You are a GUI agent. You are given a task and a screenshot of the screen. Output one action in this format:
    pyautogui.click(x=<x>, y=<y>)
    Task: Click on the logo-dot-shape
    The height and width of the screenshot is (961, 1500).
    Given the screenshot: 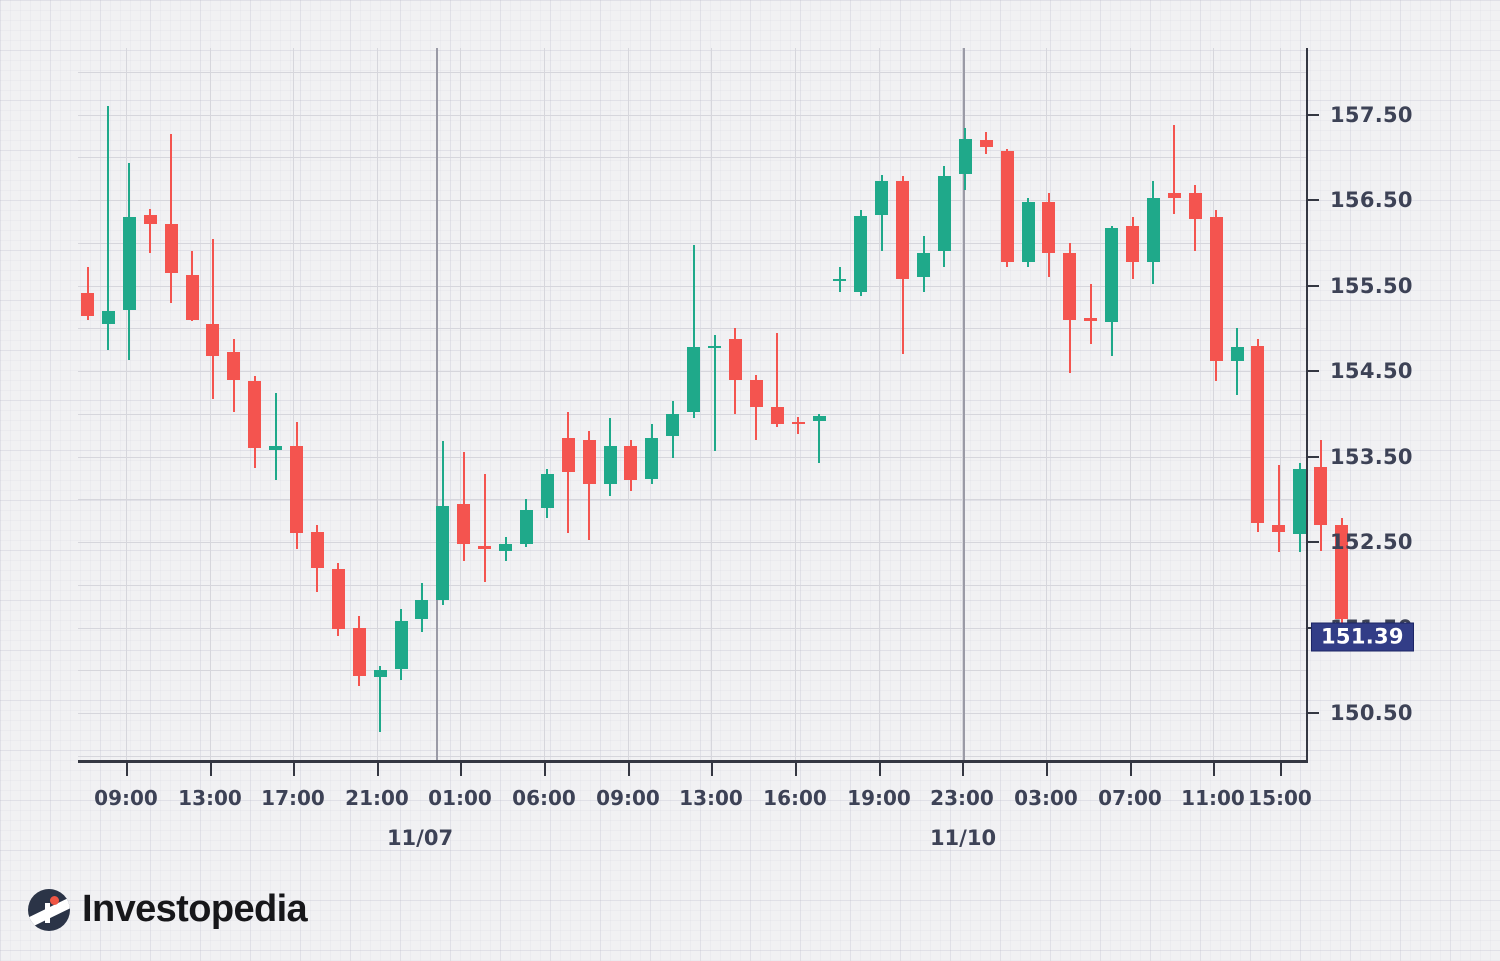 What is the action you would take?
    pyautogui.click(x=54, y=900)
    